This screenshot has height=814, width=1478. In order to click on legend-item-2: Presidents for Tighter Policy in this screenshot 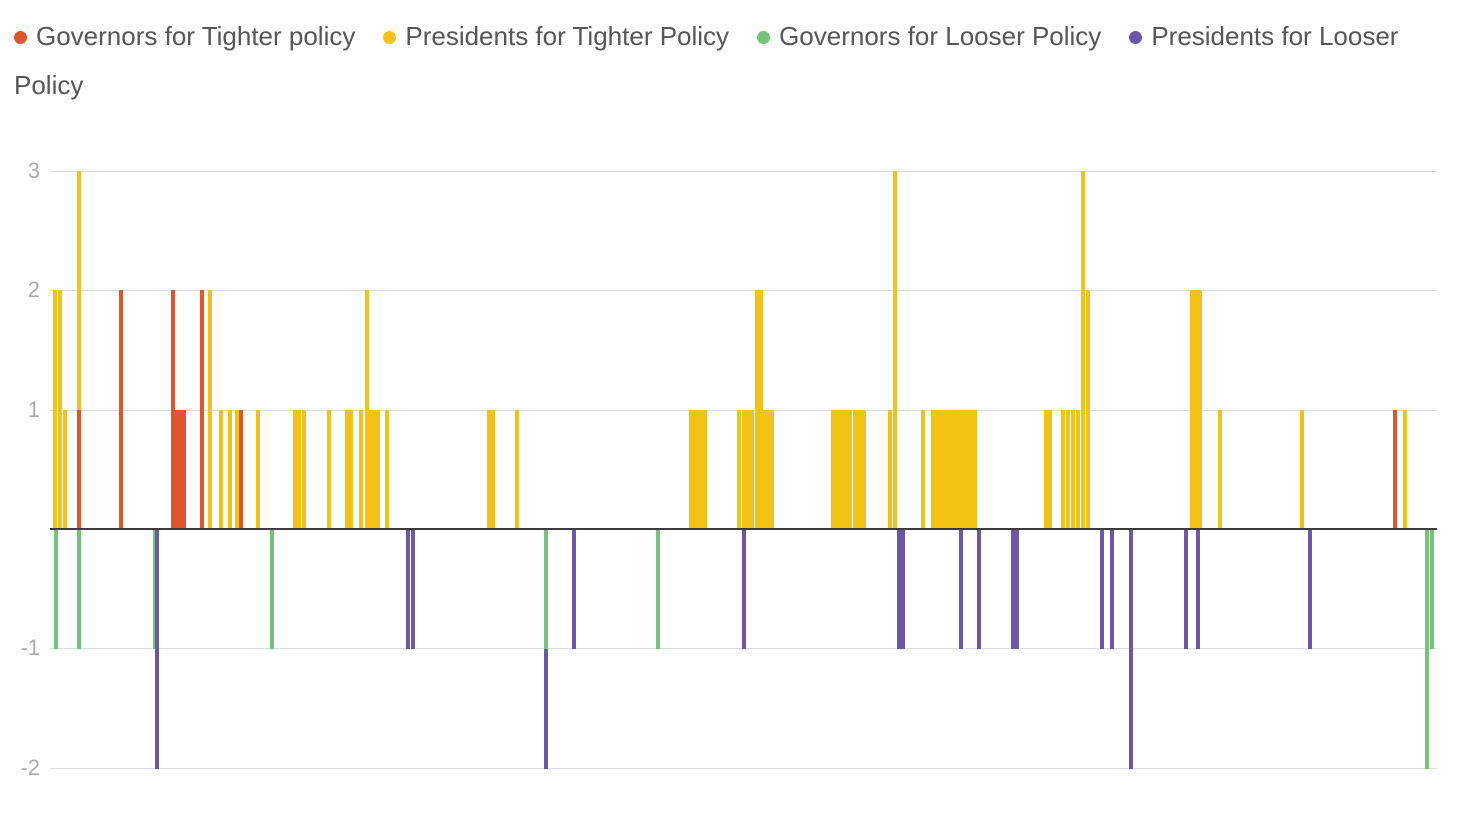, I will do `click(556, 36)`.